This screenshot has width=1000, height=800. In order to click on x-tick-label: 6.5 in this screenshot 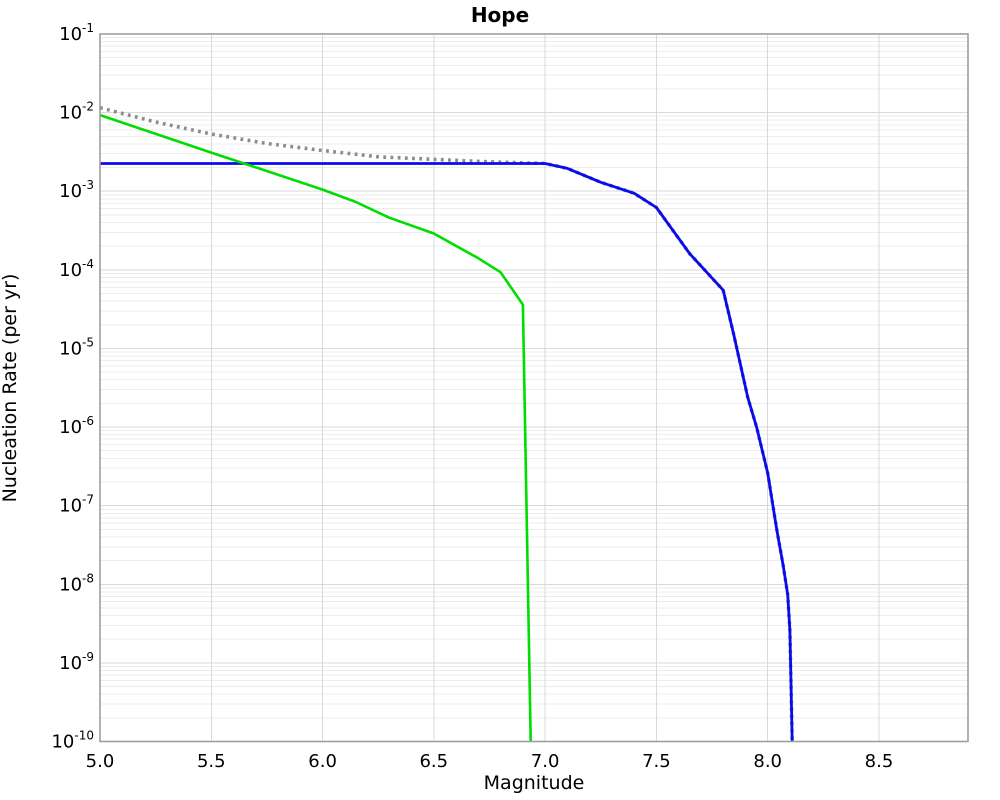, I will do `click(433, 761)`.